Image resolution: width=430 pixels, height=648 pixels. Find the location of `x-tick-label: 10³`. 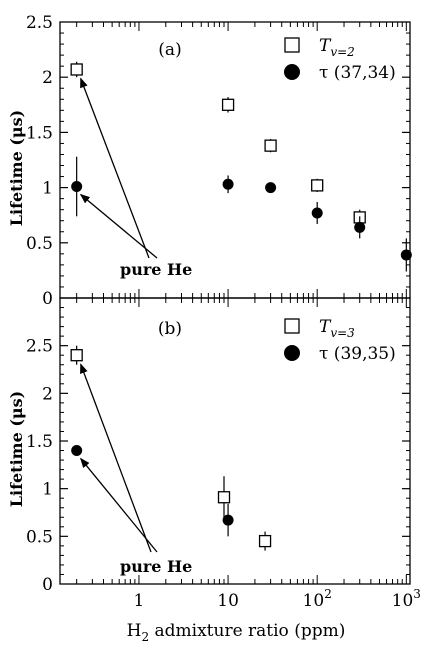

x-tick-label: 10³ is located at coordinates (406, 599).